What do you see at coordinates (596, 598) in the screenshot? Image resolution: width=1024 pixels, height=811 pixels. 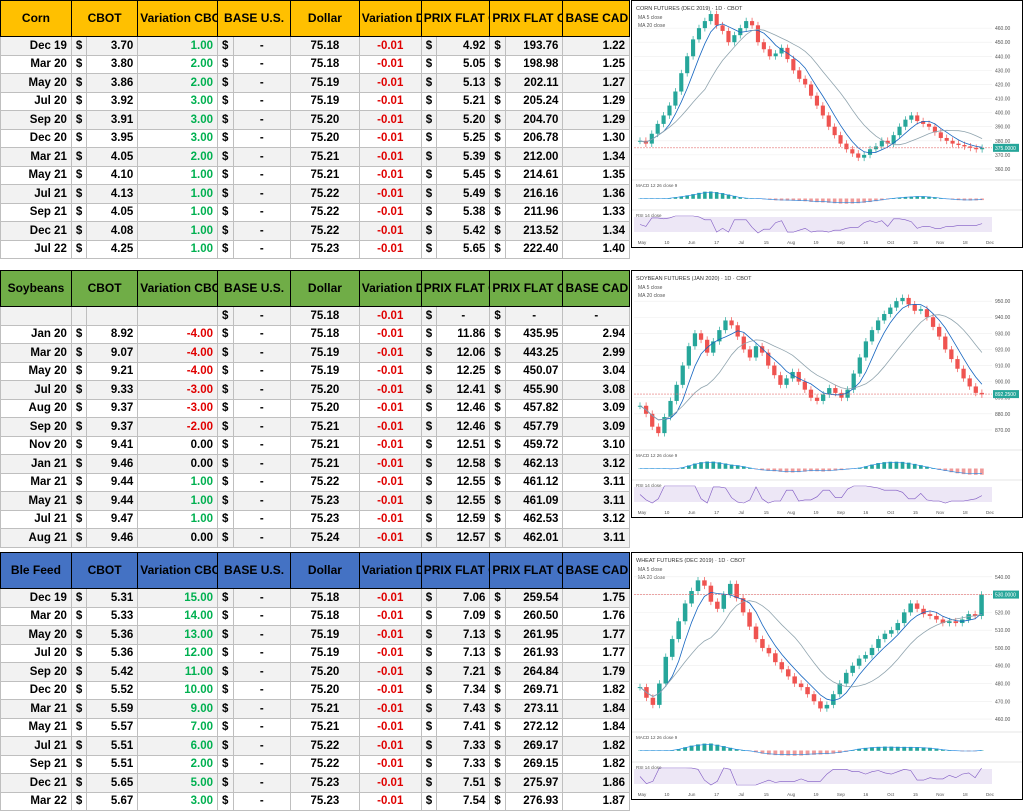 I see `base-cad: 1.75` at bounding box center [596, 598].